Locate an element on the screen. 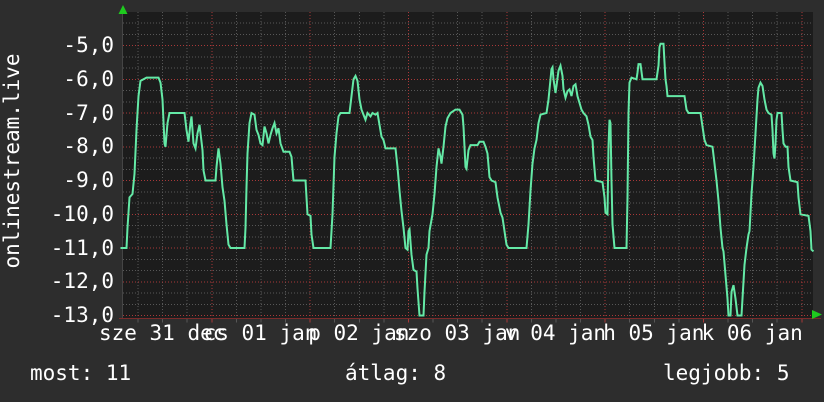 The width and height of the screenshot is (824, 402). x-axis-right-arrow-icon is located at coordinates (817, 314).